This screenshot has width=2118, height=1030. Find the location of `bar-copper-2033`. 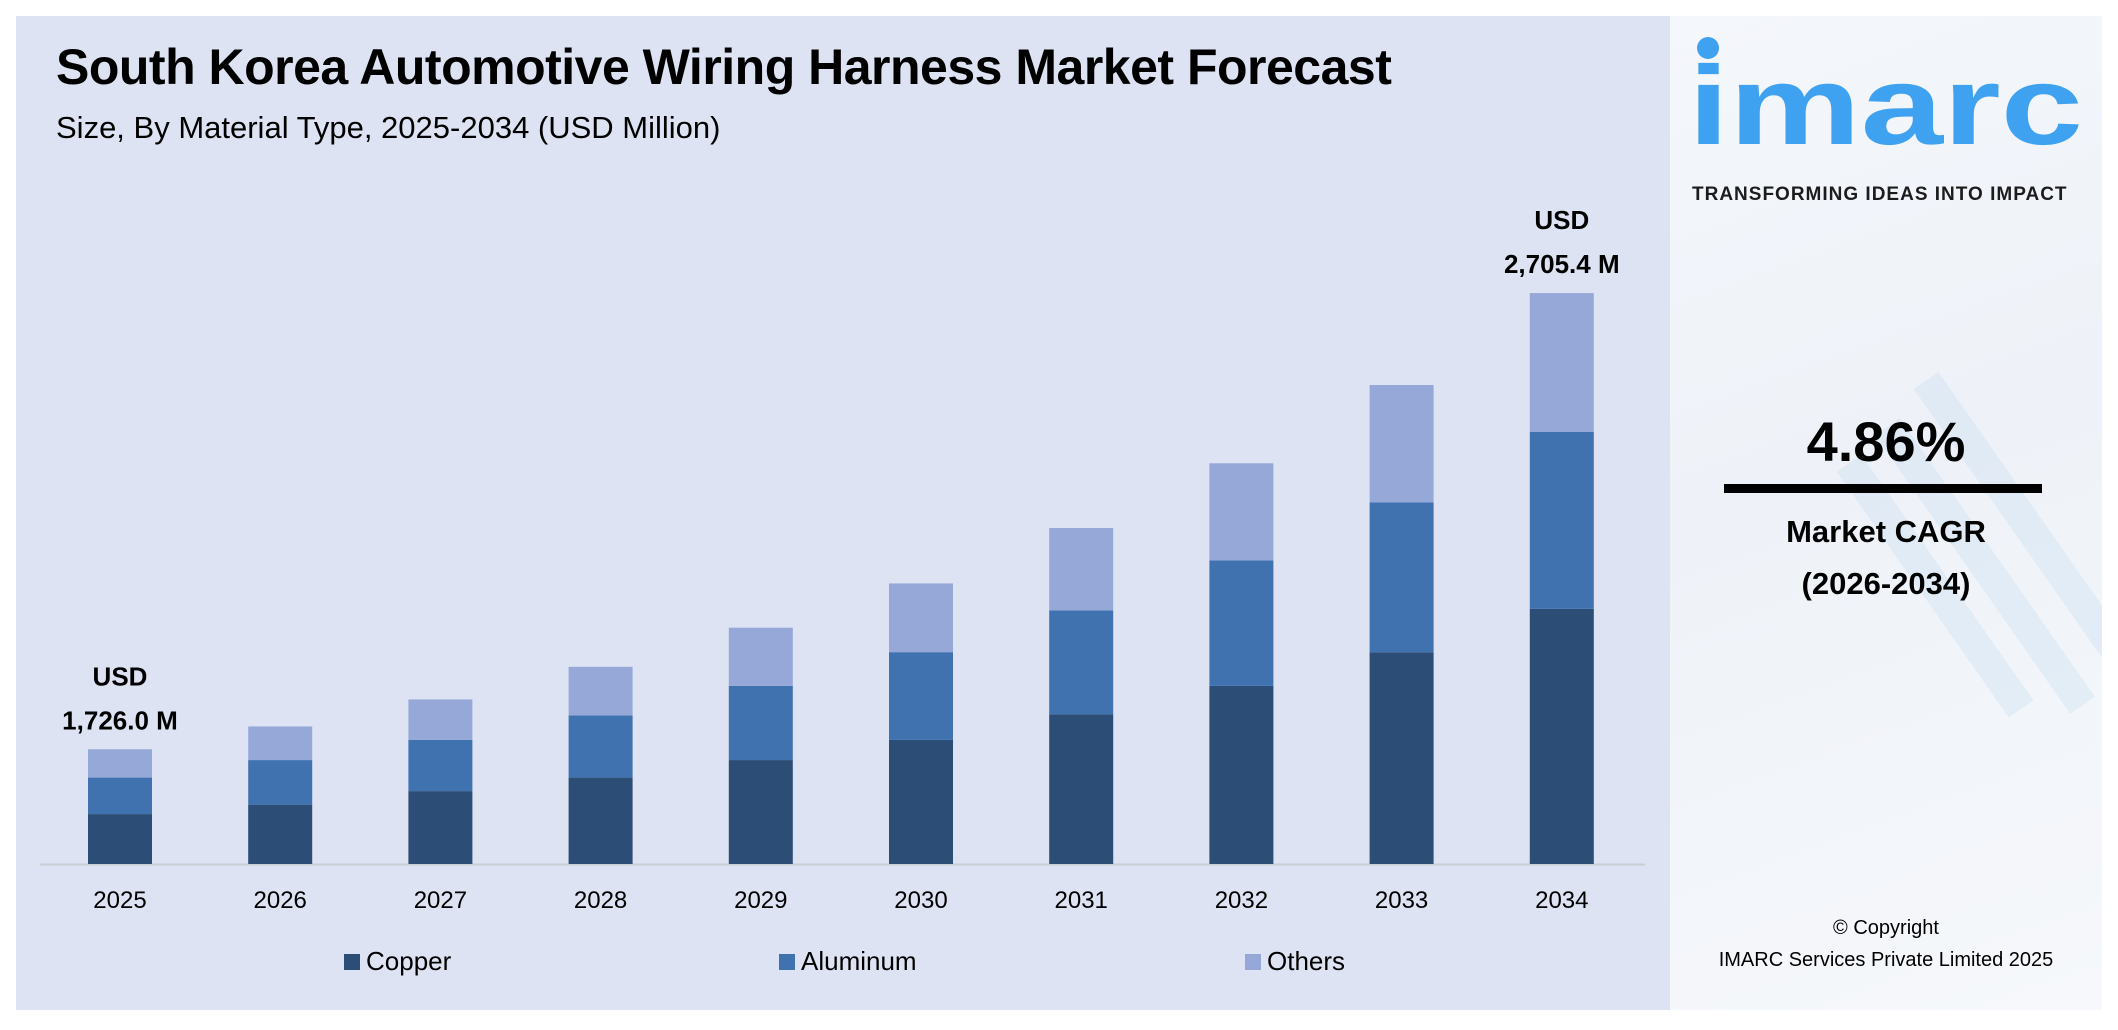

bar-copper-2033 is located at coordinates (1401, 758).